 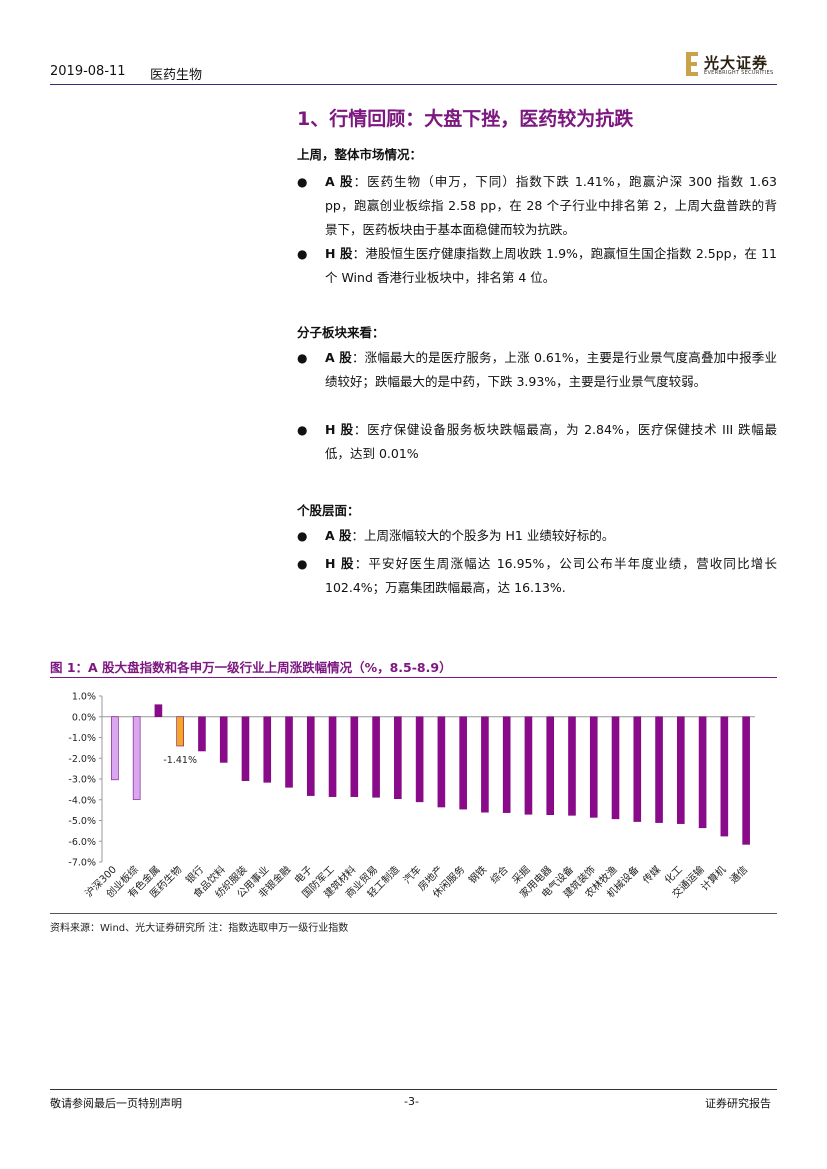 I want to click on y-tick-label: -2.0%, so click(x=82, y=759).